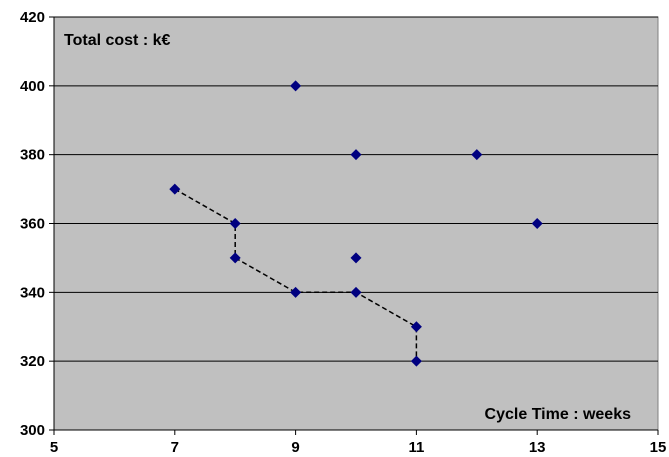 Image resolution: width=669 pixels, height=457 pixels. Describe the element at coordinates (175, 447) in the screenshot. I see `x-tick-label: 7` at that location.